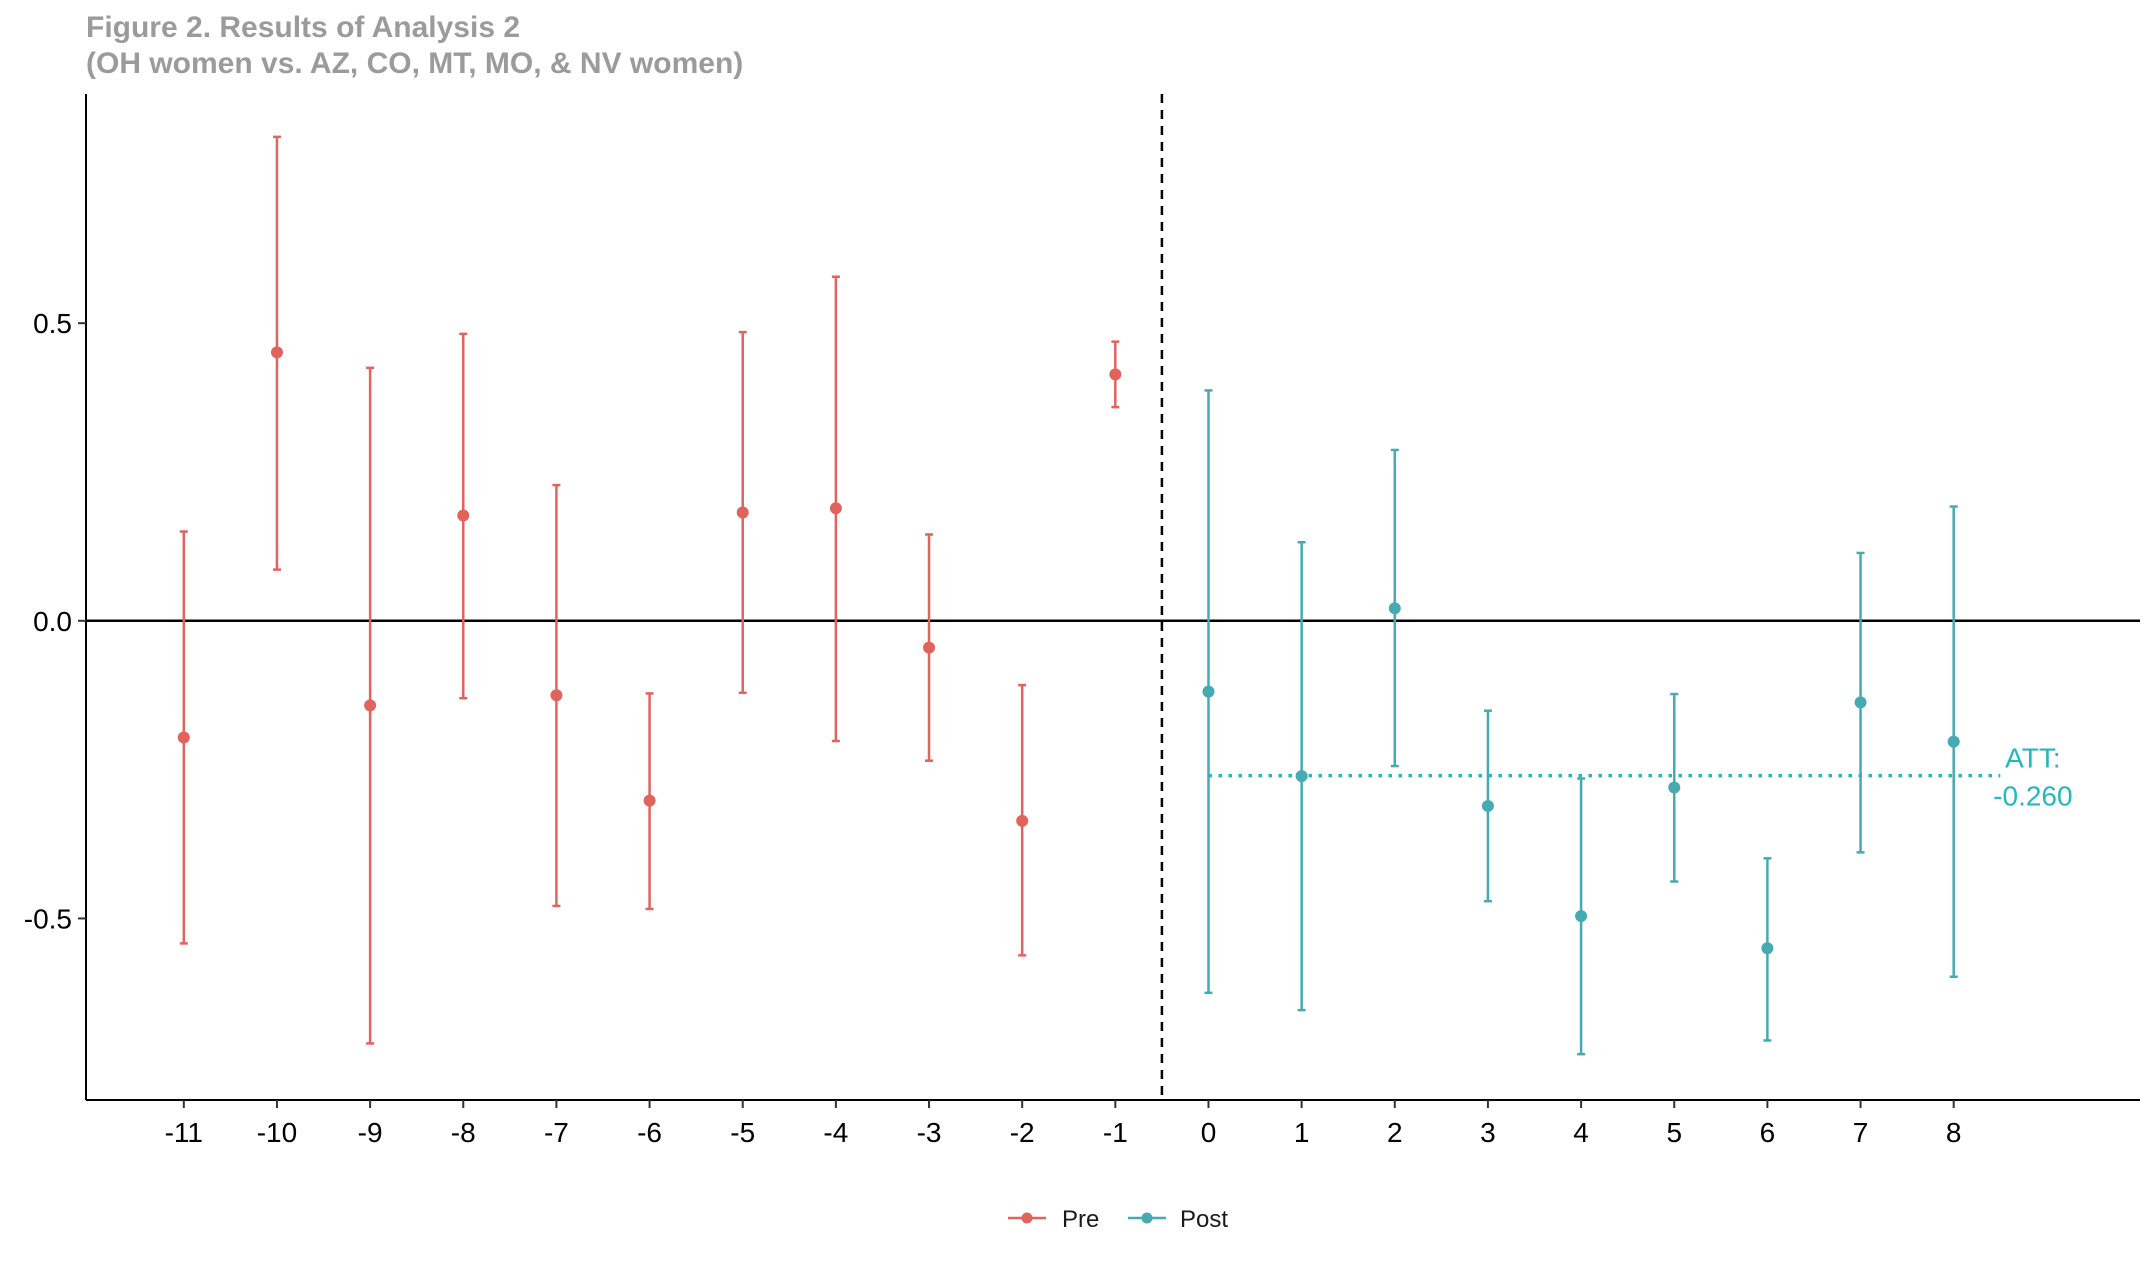 The image size is (2156, 1268). I want to click on legend-label-post: Post, so click(1204, 1219).